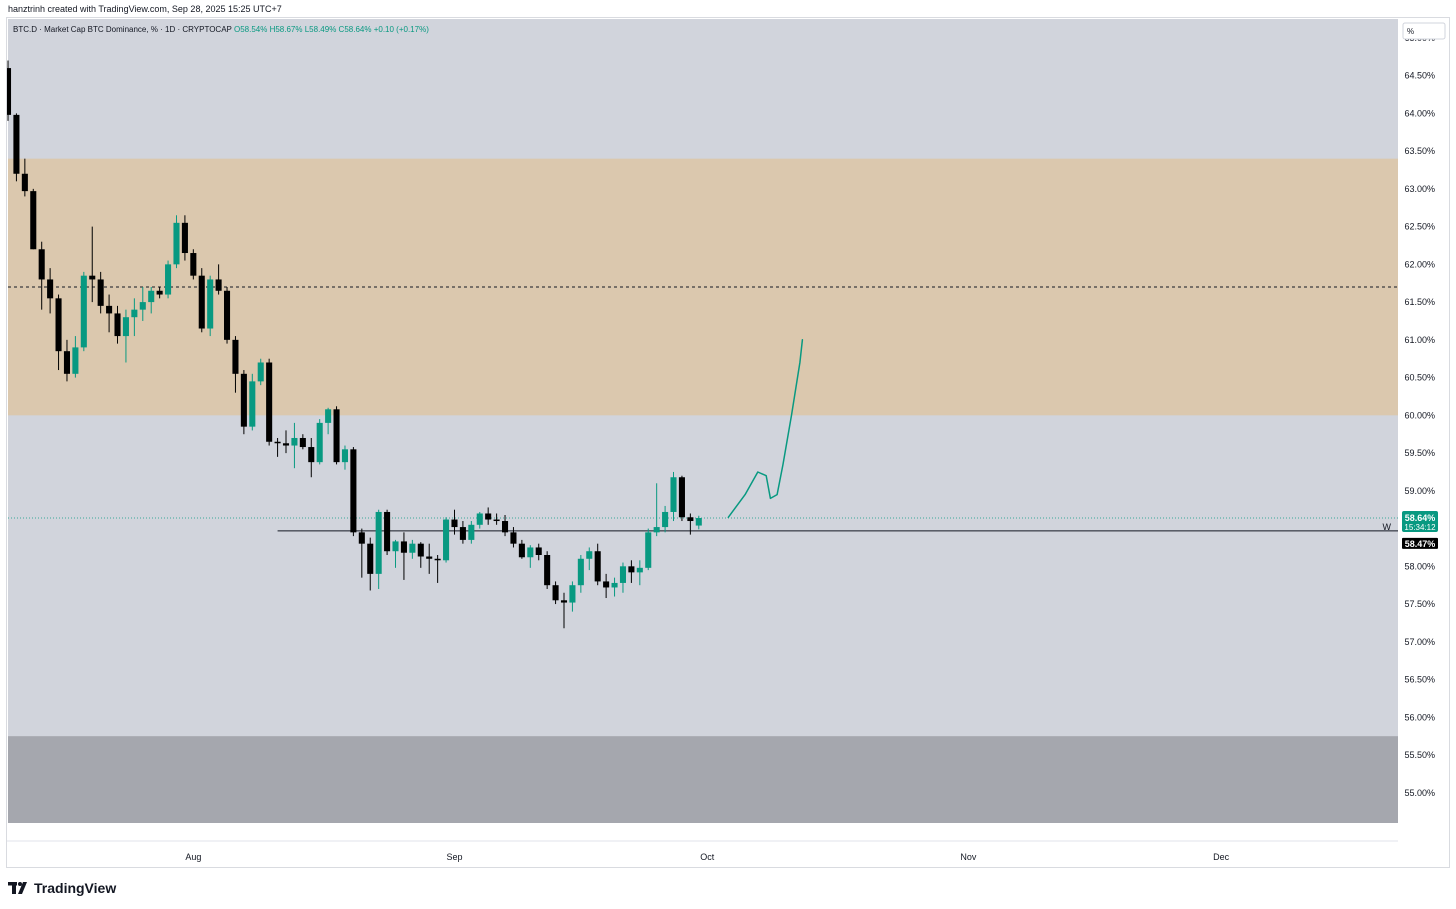 Image resolution: width=1456 pixels, height=909 pixels. I want to click on y-tick-label: 56.50%, so click(1419, 680).